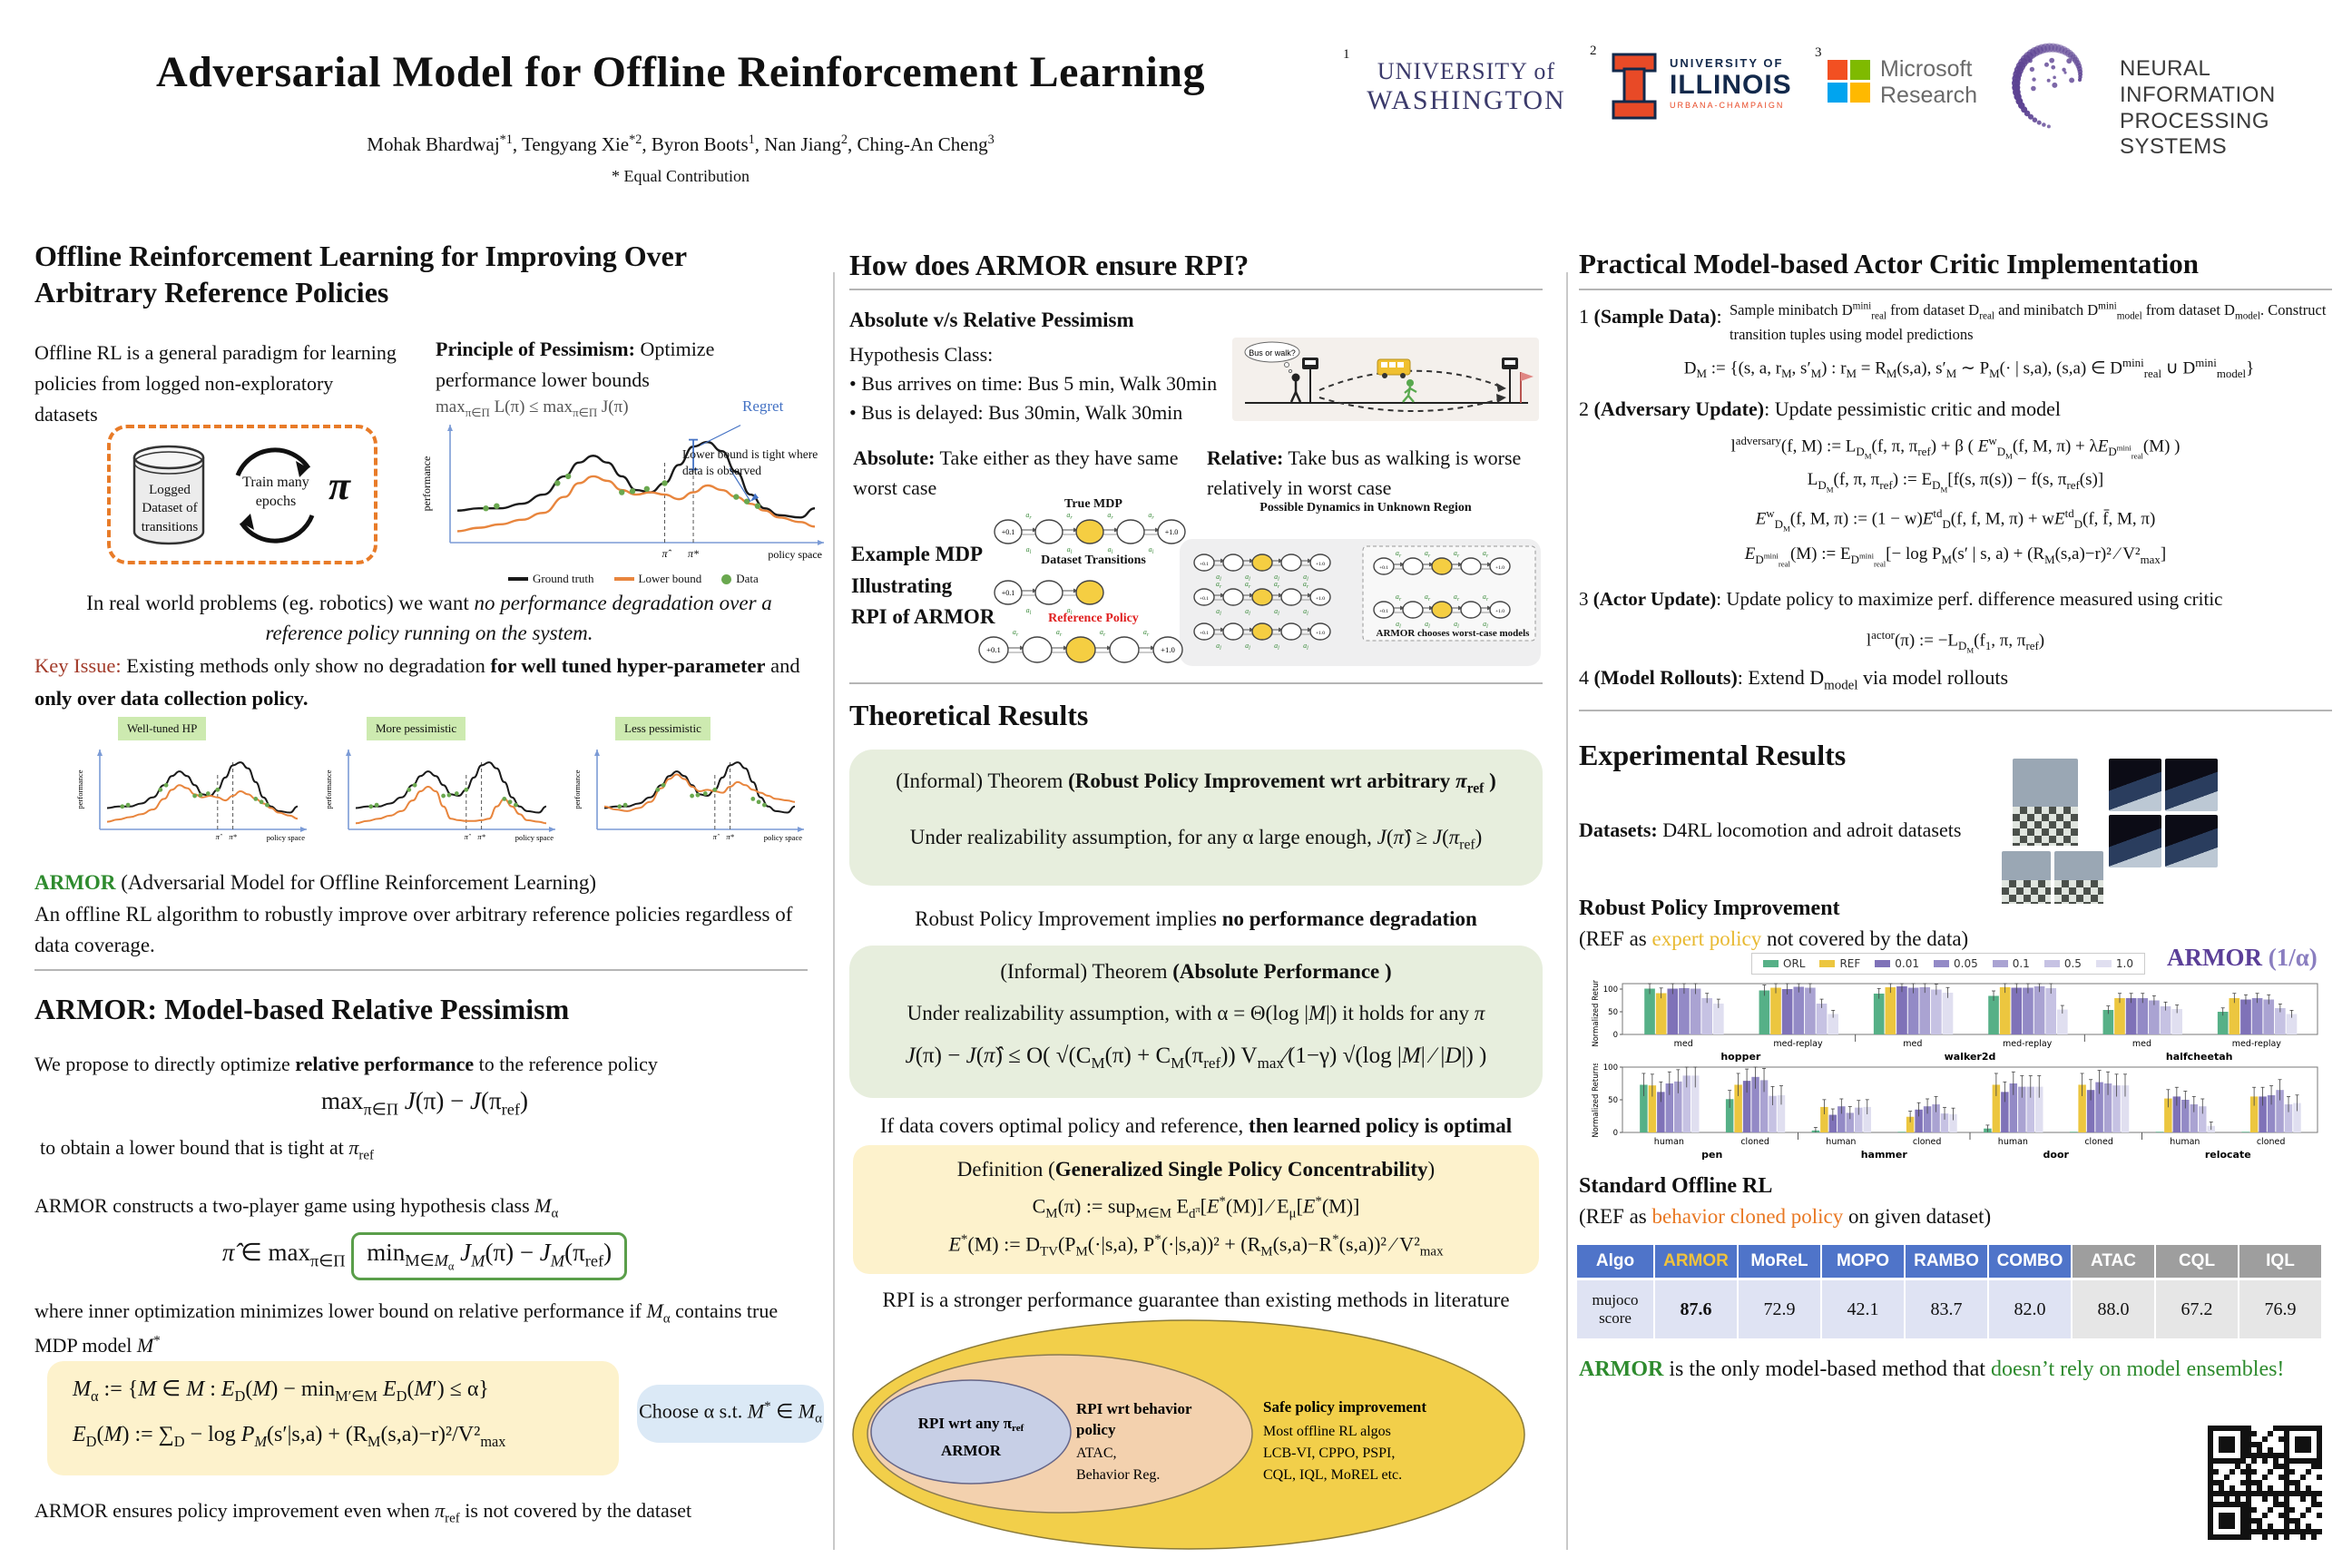  What do you see at coordinates (1713, 755) in the screenshot?
I see `section-experimental-heading: Experimental Results` at bounding box center [1713, 755].